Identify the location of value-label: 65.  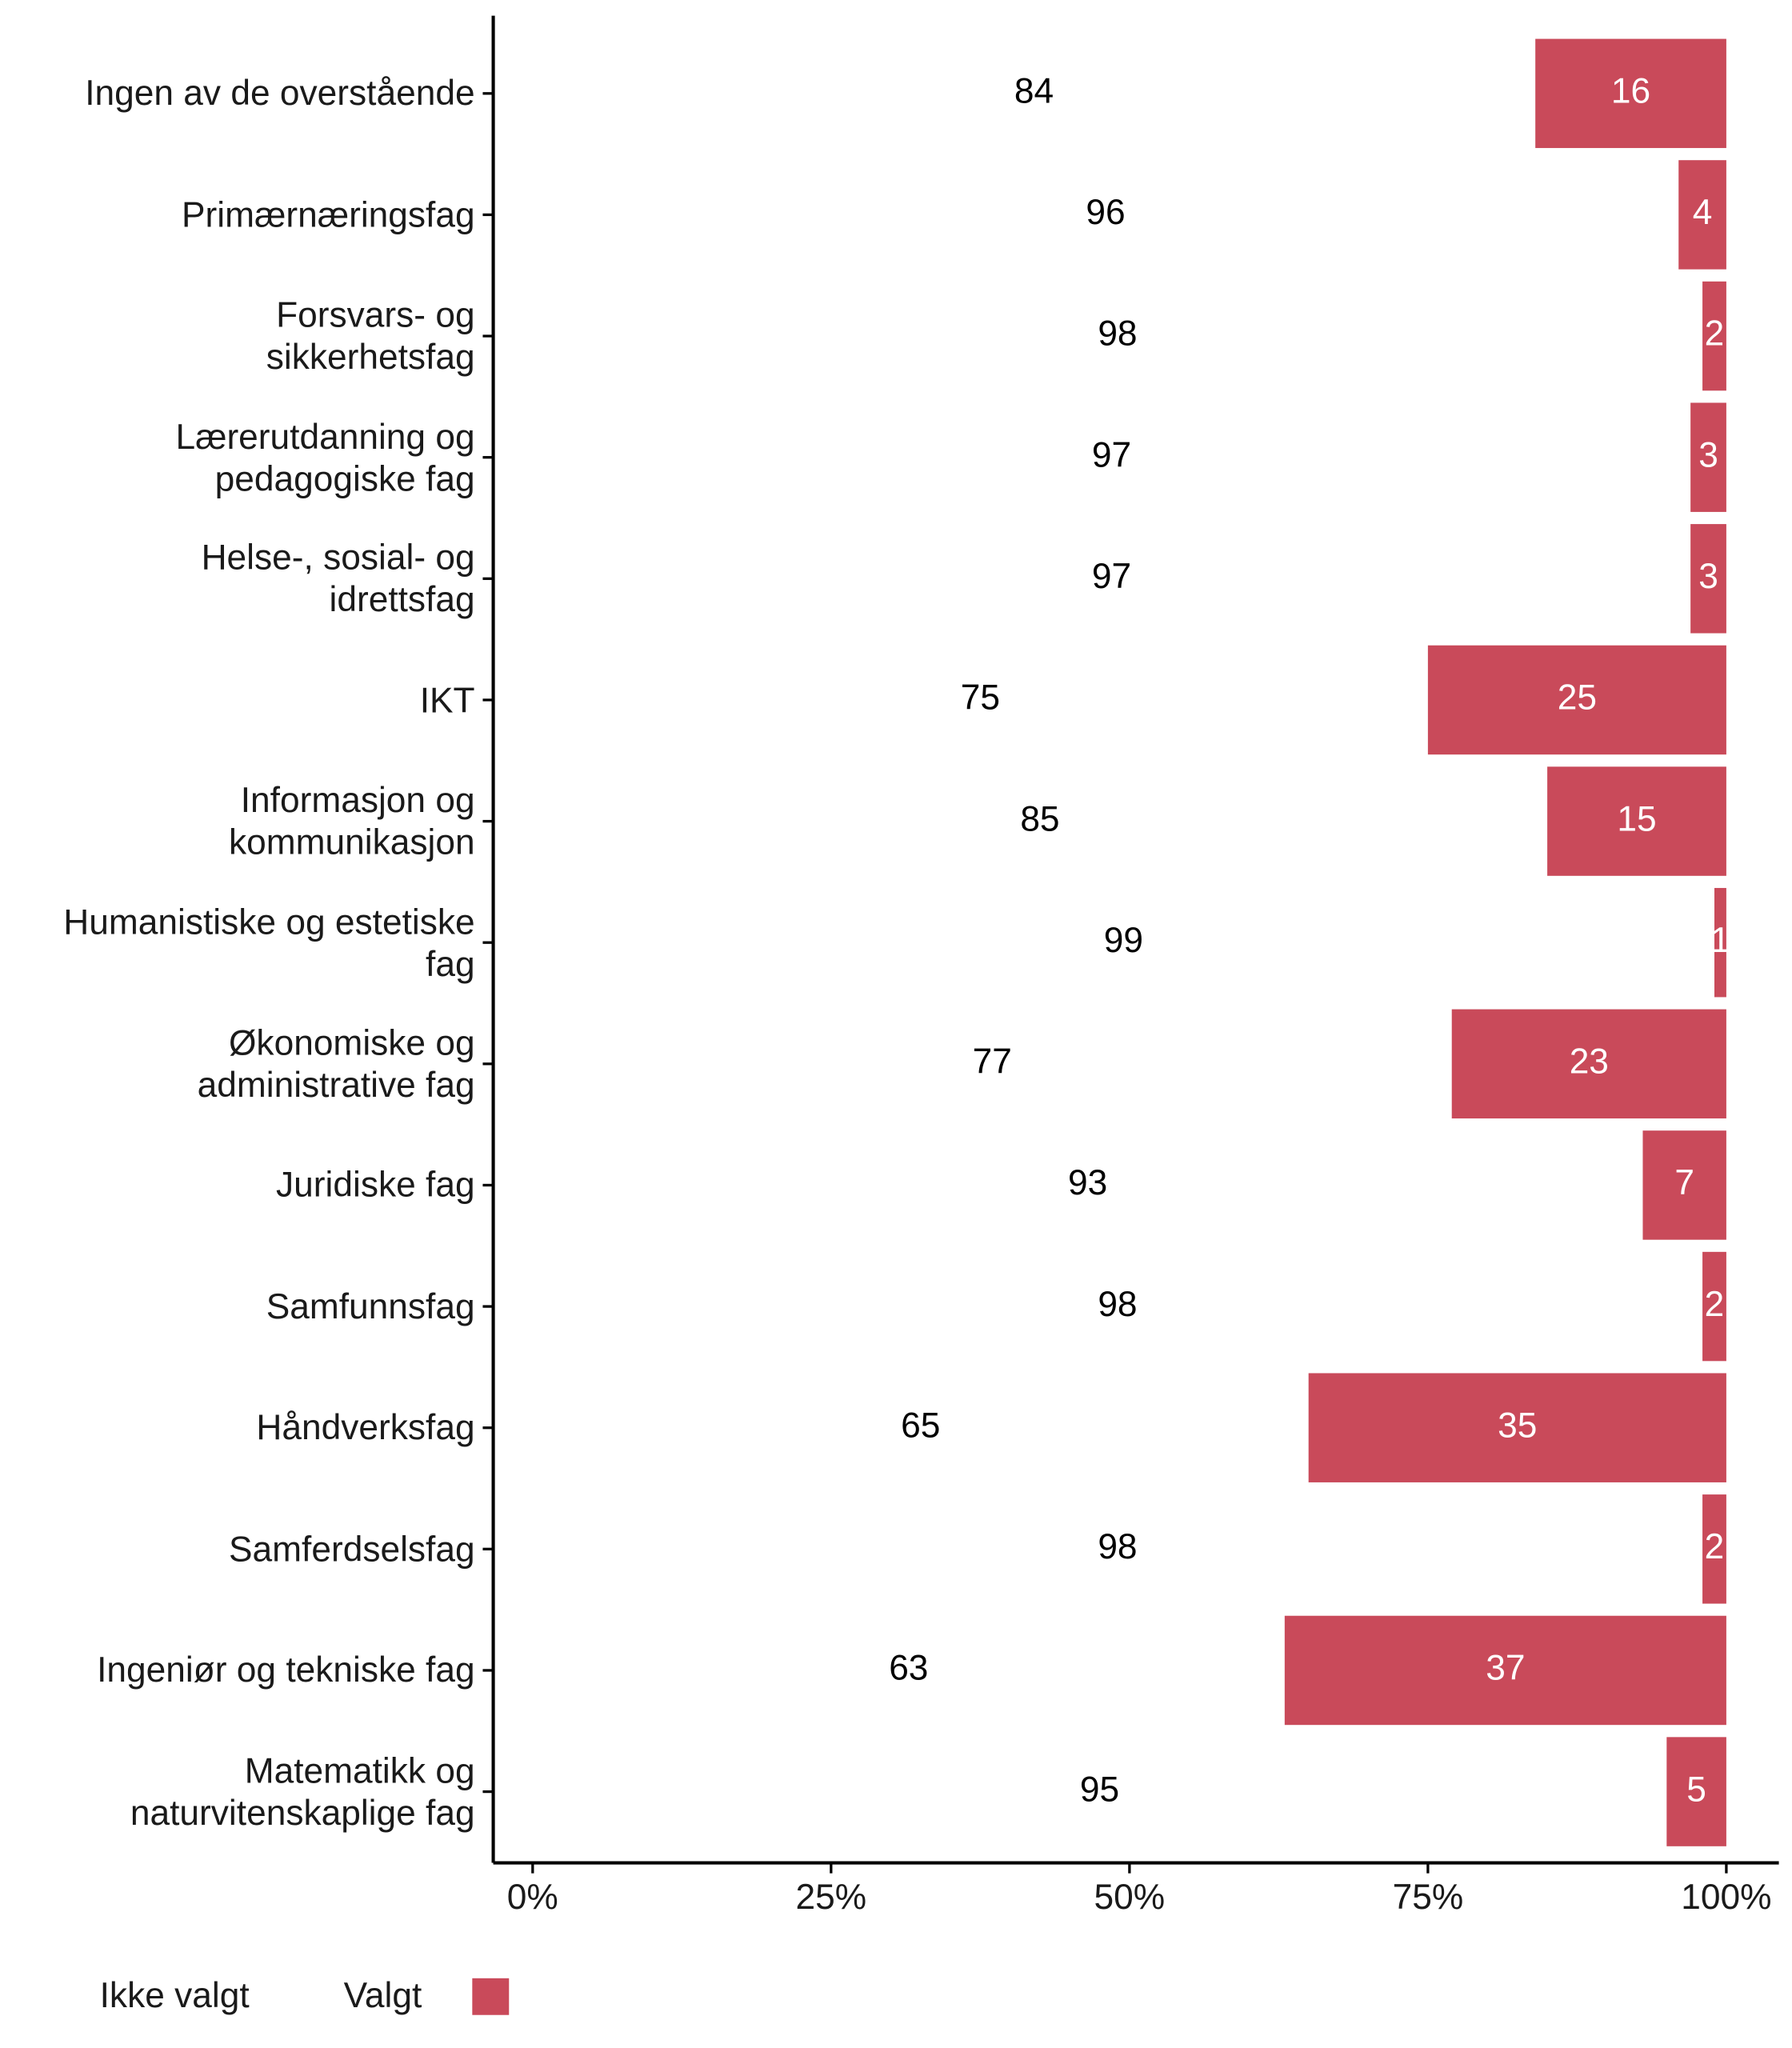
(920, 1425).